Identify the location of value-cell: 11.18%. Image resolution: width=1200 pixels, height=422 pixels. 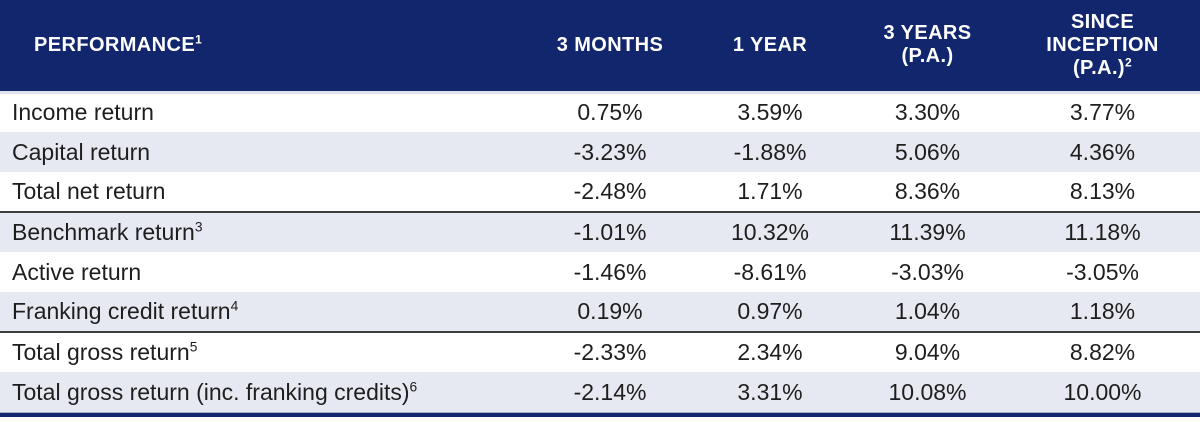
(1102, 232).